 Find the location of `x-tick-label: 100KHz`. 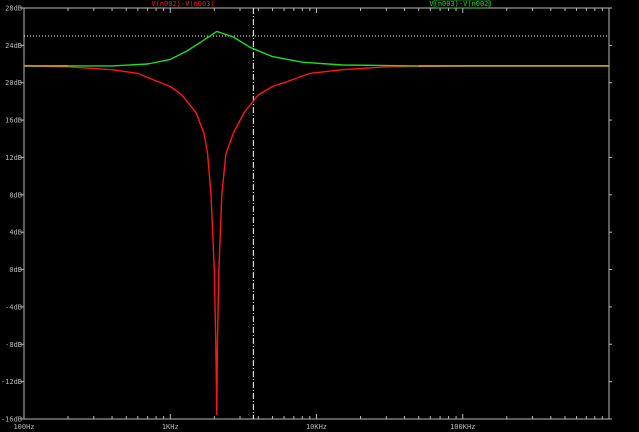

x-tick-label: 100KHz is located at coordinates (462, 427).